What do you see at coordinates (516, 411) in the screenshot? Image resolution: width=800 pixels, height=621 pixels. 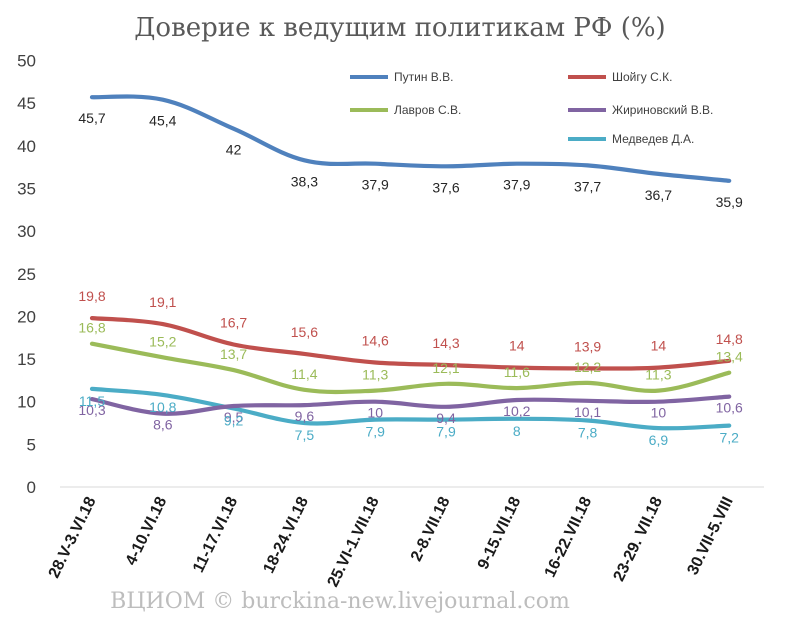 I see `data-label: 10,2` at bounding box center [516, 411].